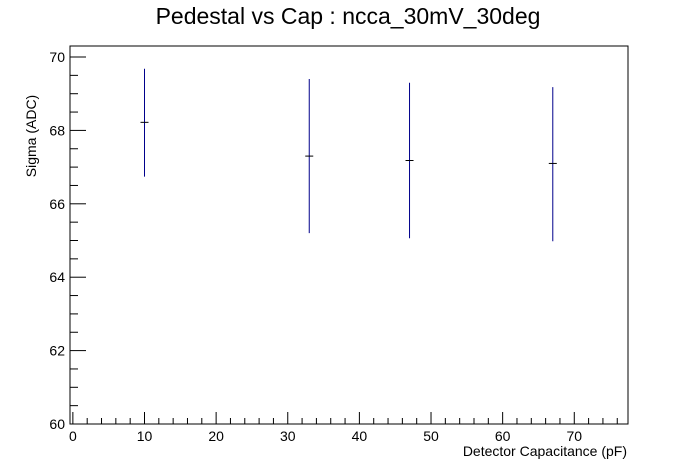 The width and height of the screenshot is (696, 472). Describe the element at coordinates (57, 351) in the screenshot. I see `y-tick-label: 62` at that location.